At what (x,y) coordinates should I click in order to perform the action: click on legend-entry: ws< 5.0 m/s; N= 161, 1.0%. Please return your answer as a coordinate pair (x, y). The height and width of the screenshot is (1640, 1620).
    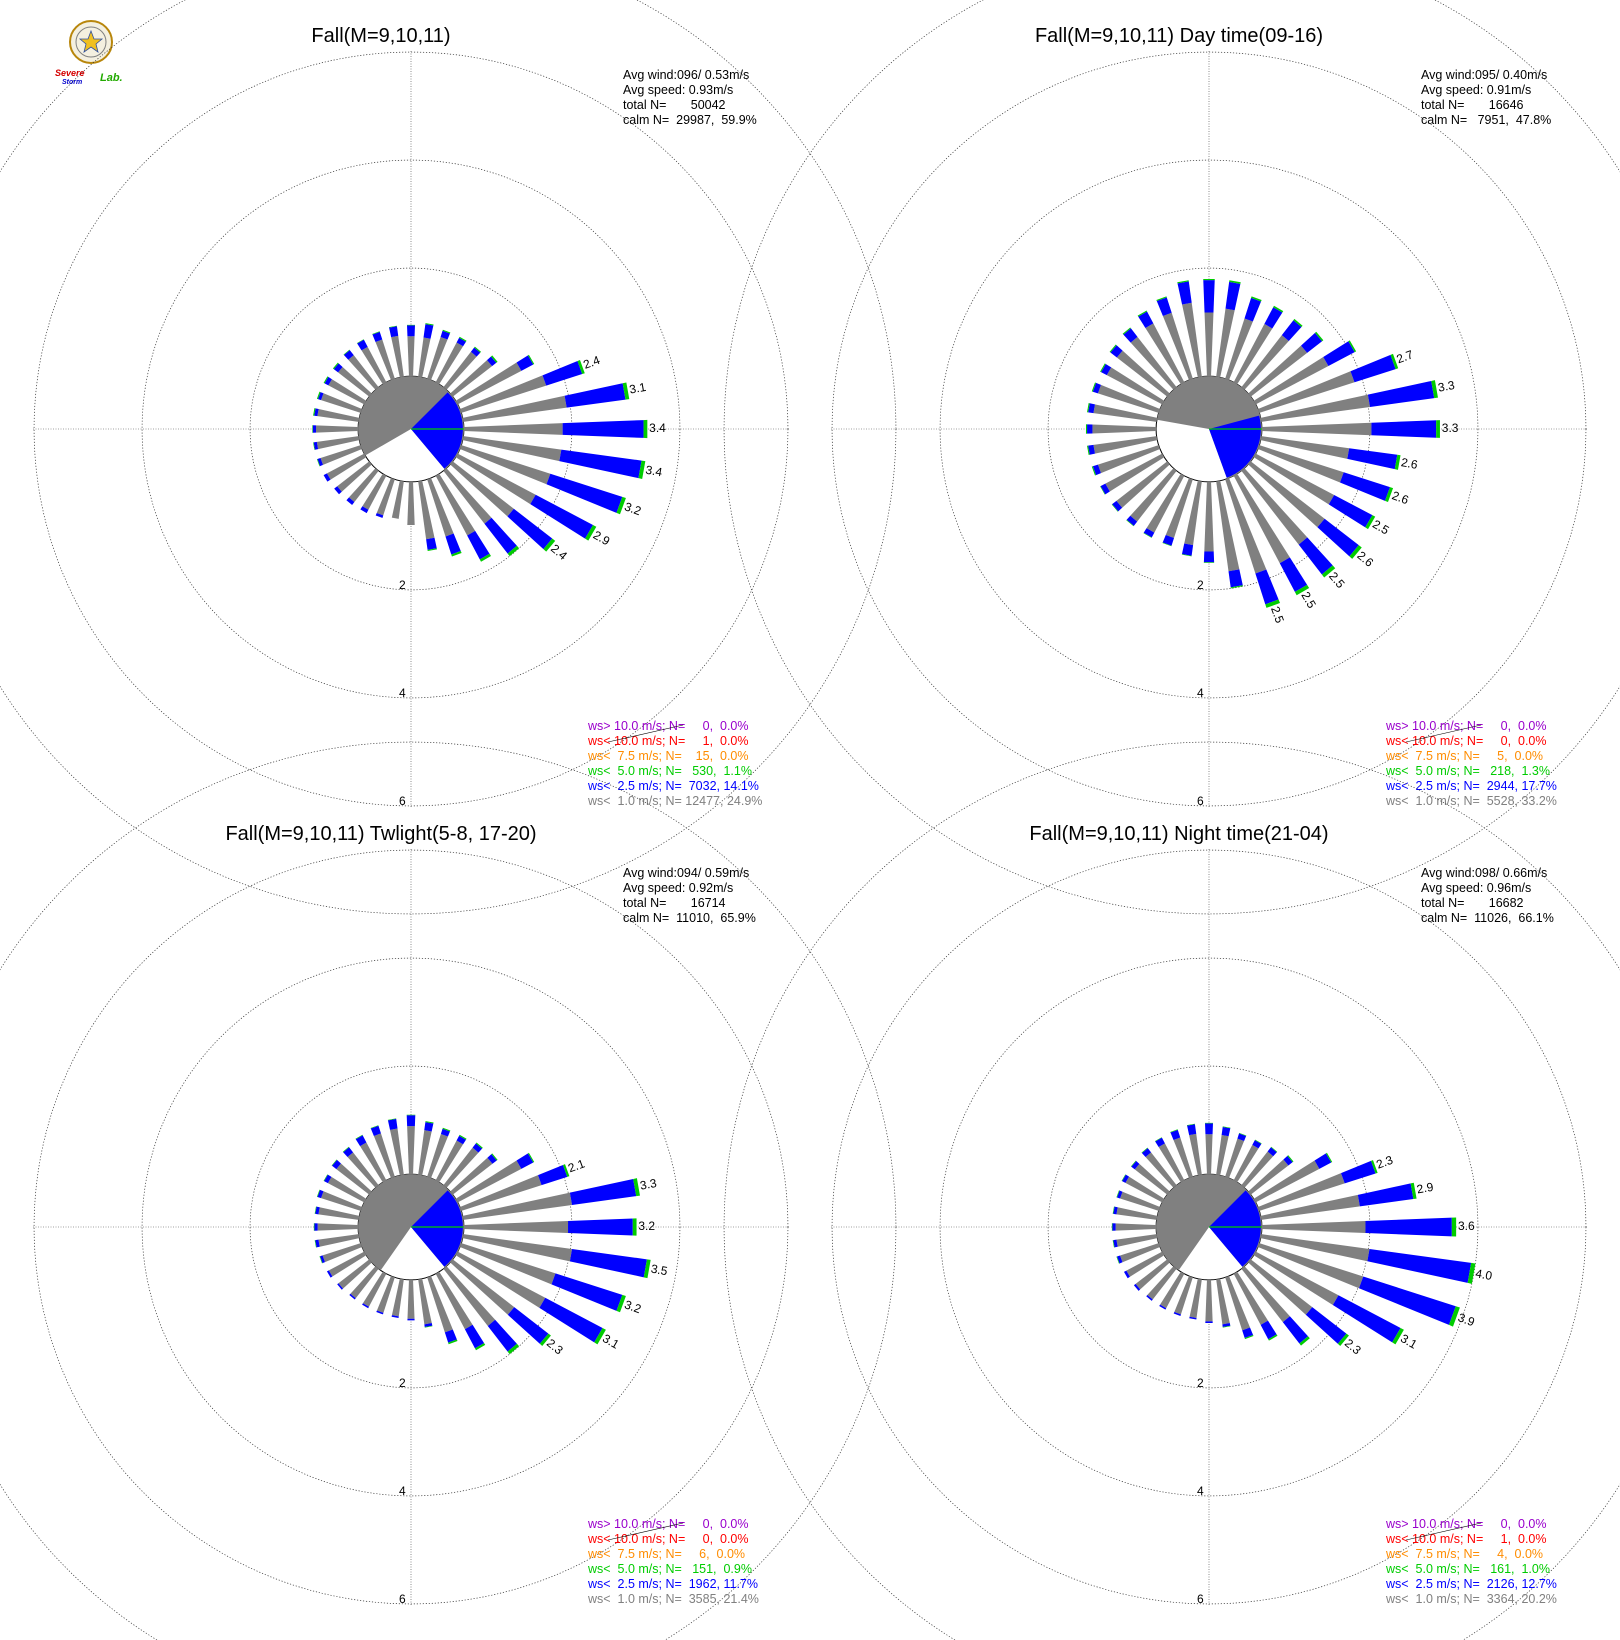
    Looking at the image, I should click on (1467, 1569).